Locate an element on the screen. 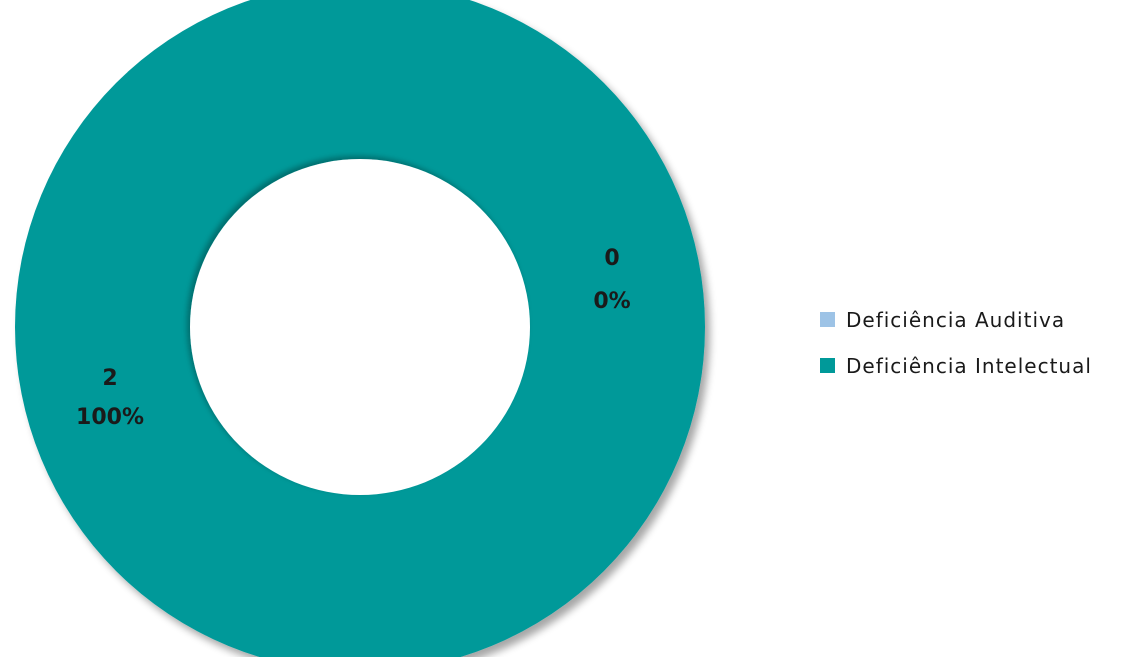 Image resolution: width=1127 pixels, height=662 pixels. data-labels: 0 0% 2 100% is located at coordinates (353, 338).